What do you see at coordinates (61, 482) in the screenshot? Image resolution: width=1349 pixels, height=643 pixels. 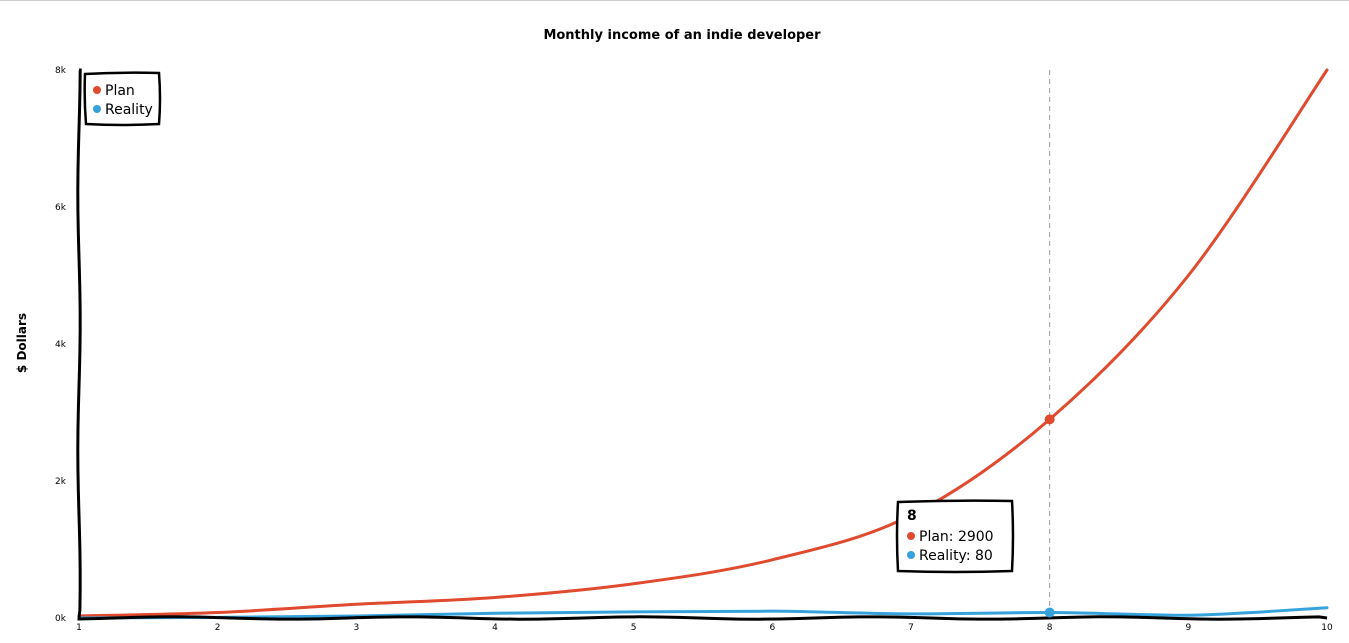 I see `y-tick-label-1: 2k` at bounding box center [61, 482].